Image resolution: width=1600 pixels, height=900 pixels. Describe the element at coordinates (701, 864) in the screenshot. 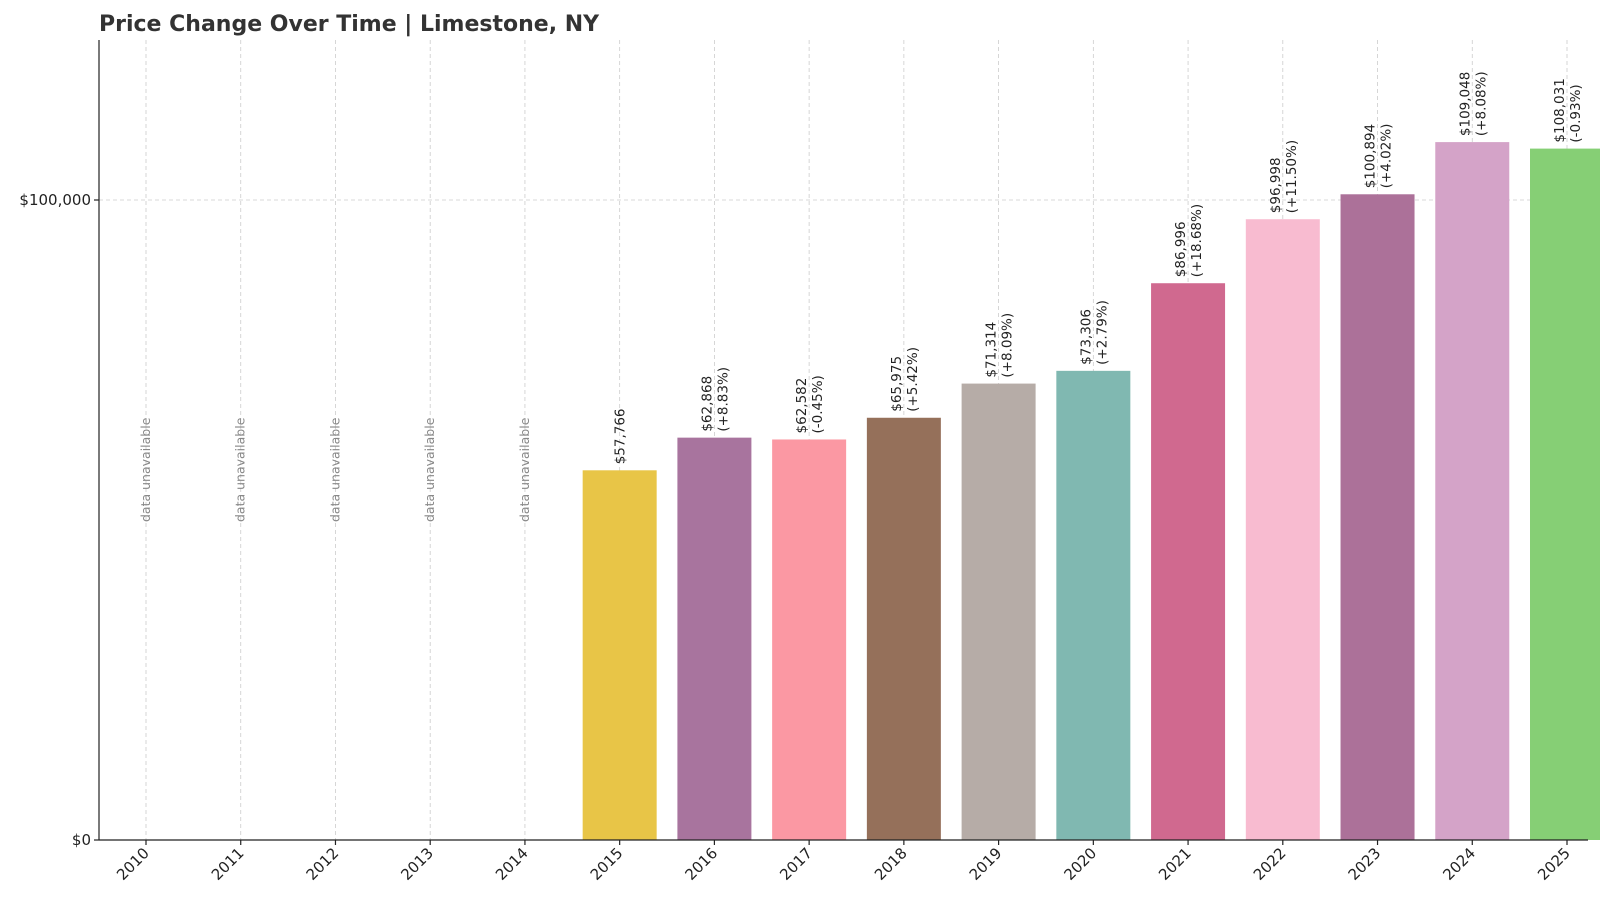

I see `x-tick-label: 2016` at that location.